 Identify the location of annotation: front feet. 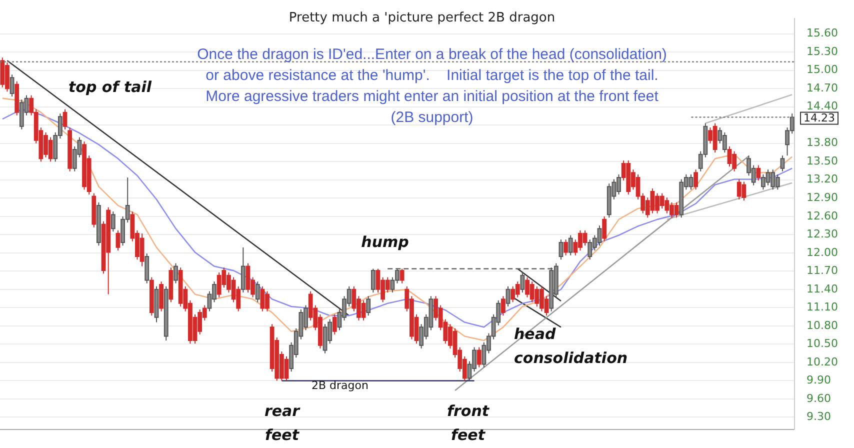
(468, 423).